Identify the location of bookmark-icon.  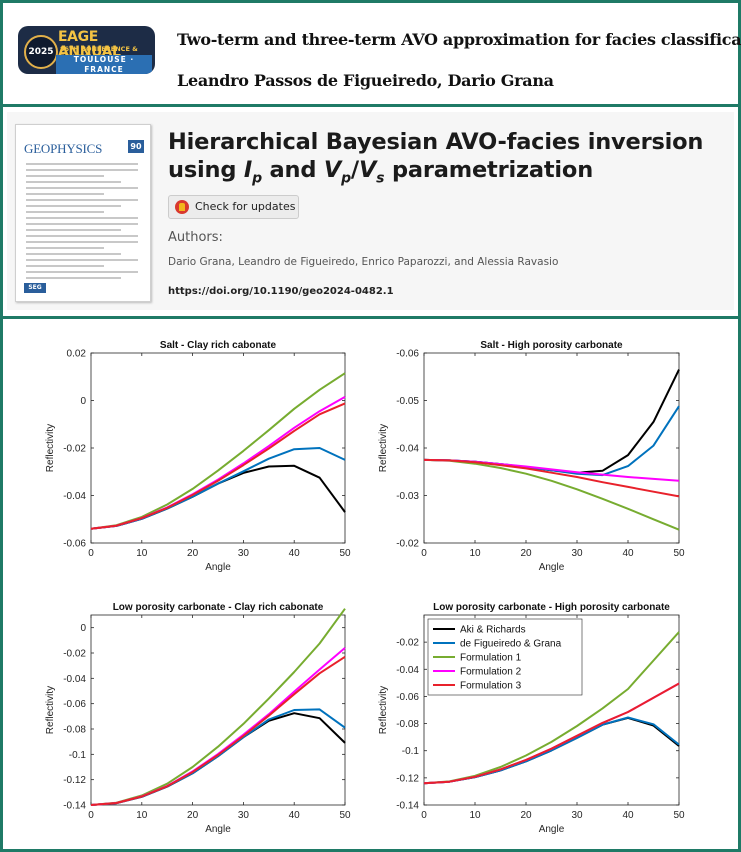
(182, 207).